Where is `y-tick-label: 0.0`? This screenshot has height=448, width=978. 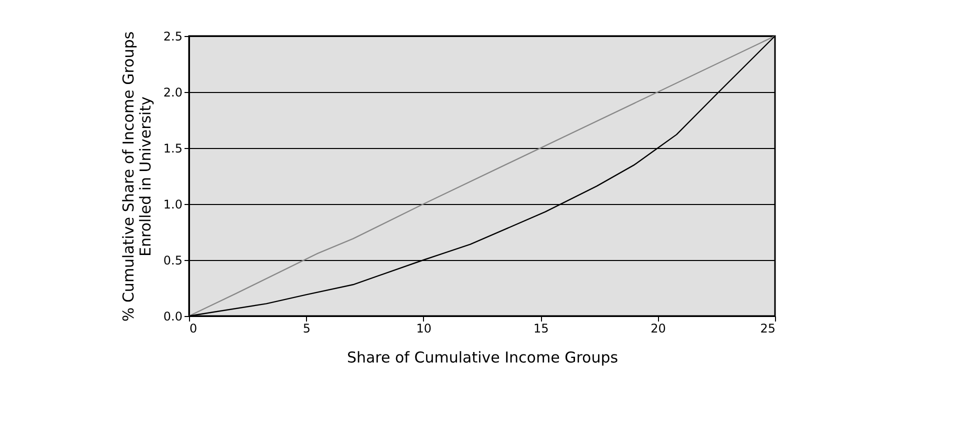
y-tick-label: 0.0 is located at coordinates (172, 317).